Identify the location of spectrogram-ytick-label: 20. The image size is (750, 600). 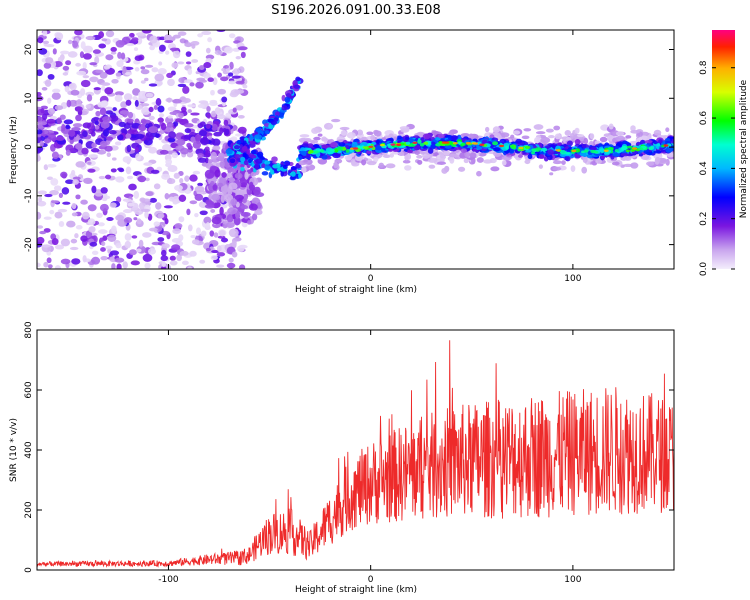
(29, 50).